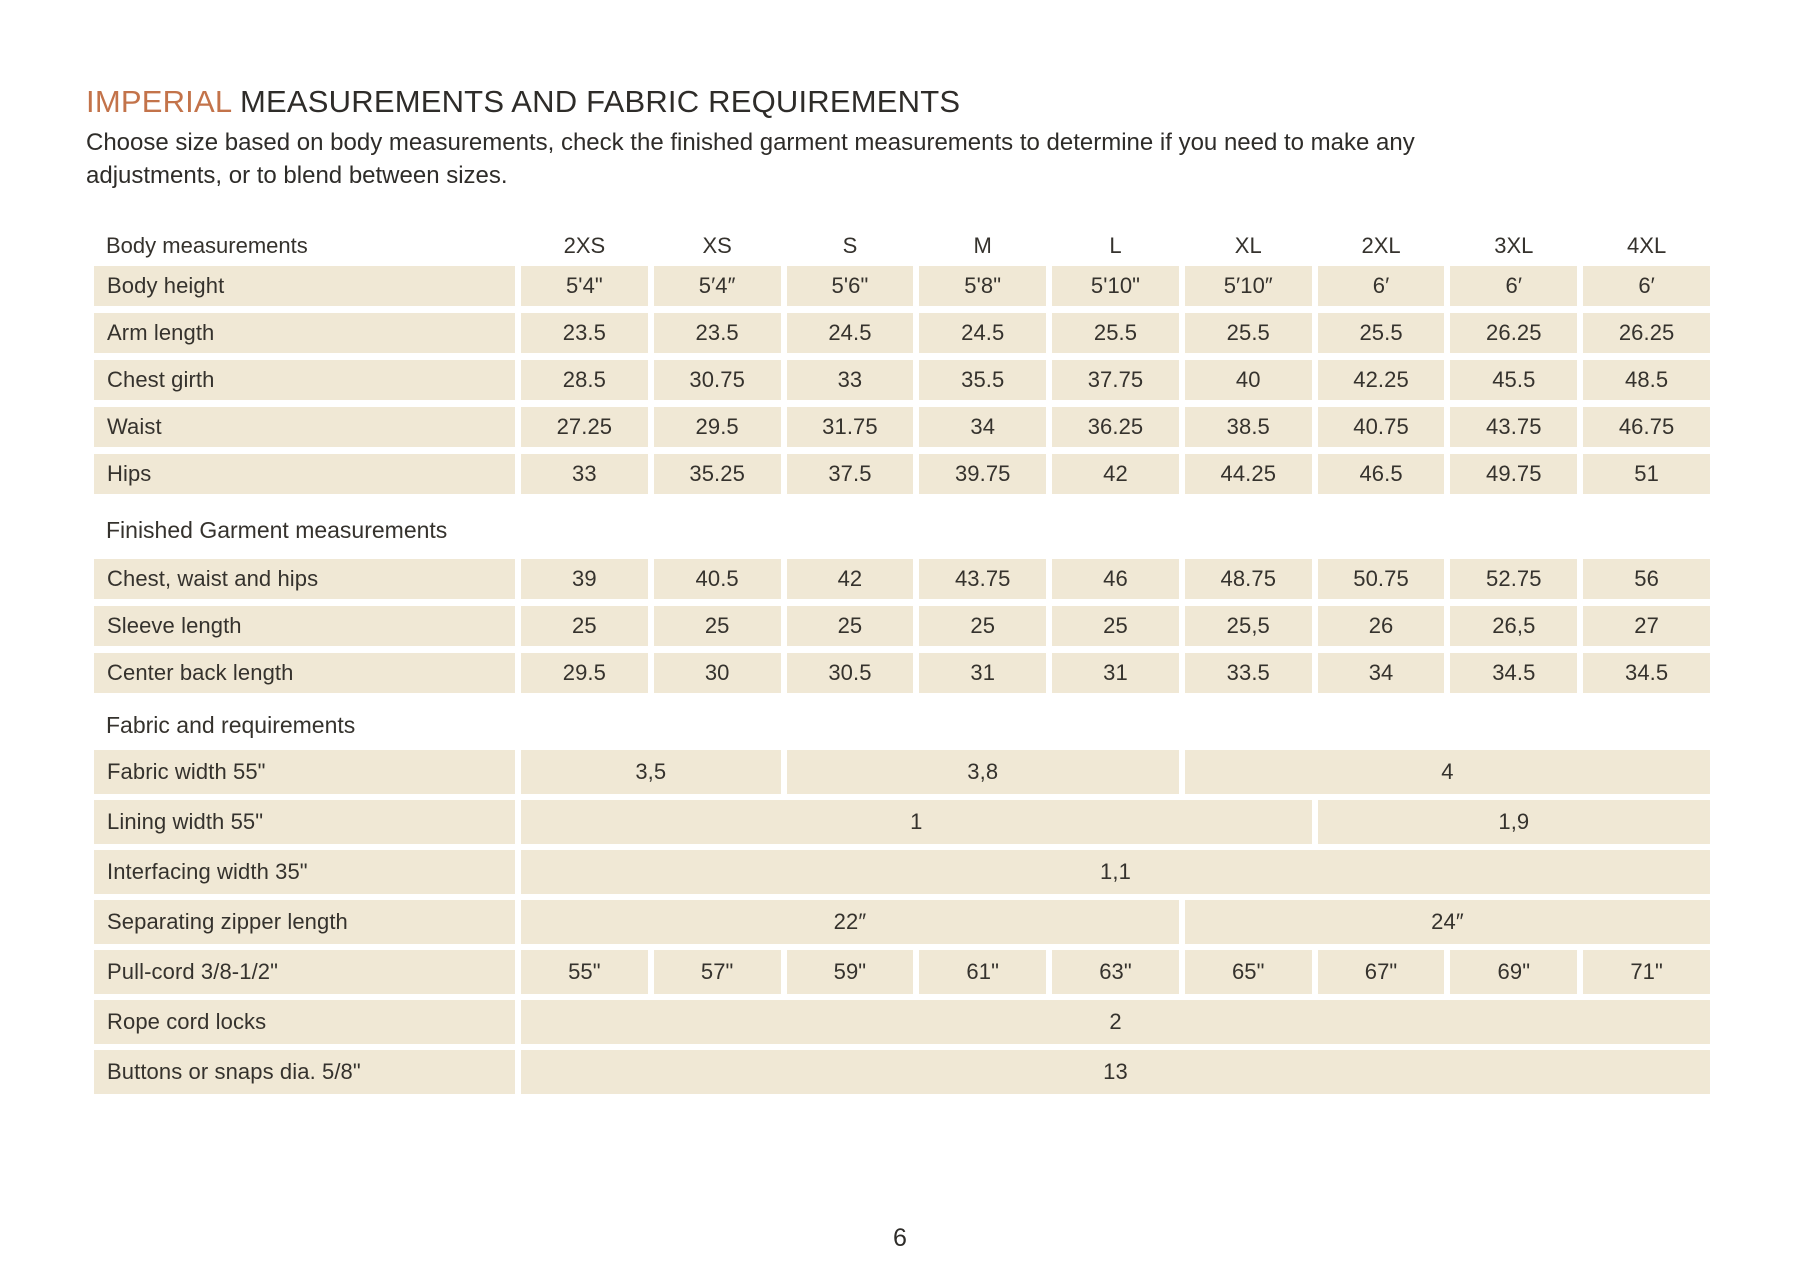 The height and width of the screenshot is (1269, 1800). Describe the element at coordinates (1646, 427) in the screenshot. I see `value-cell: 46.75` at that location.